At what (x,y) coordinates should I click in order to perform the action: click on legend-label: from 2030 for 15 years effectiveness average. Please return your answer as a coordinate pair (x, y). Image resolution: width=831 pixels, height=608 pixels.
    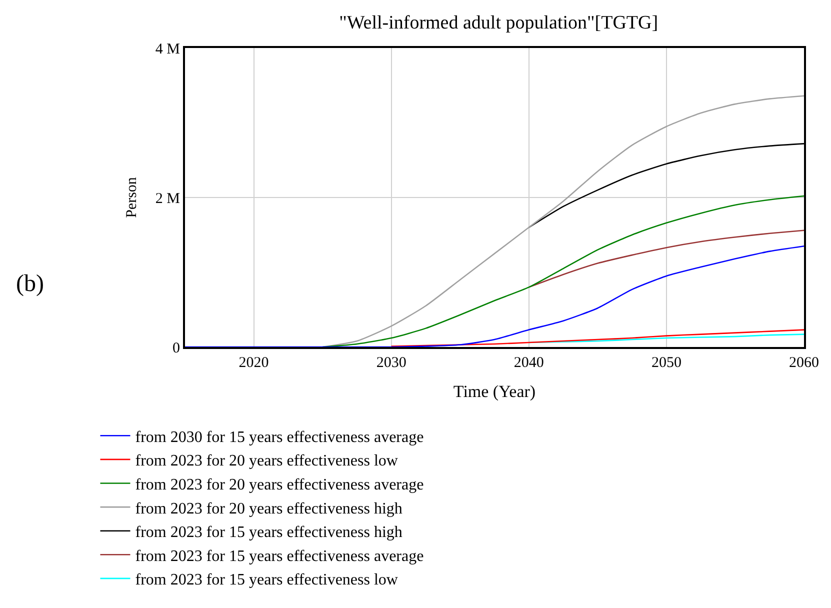
    Looking at the image, I should click on (279, 437).